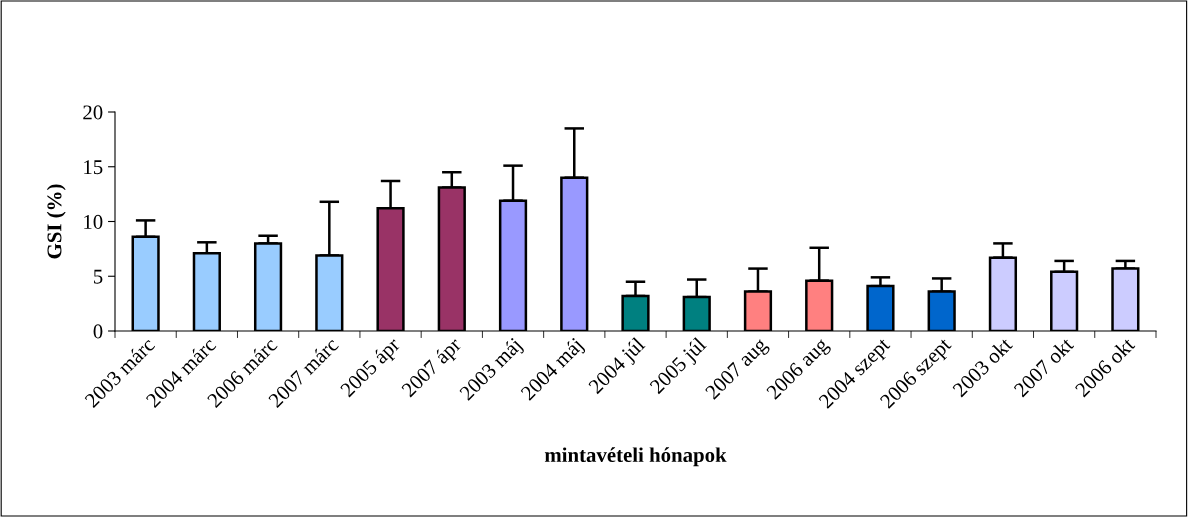 Image resolution: width=1189 pixels, height=517 pixels. Describe the element at coordinates (98, 331) in the screenshot. I see `y-tick-label: 0` at that location.